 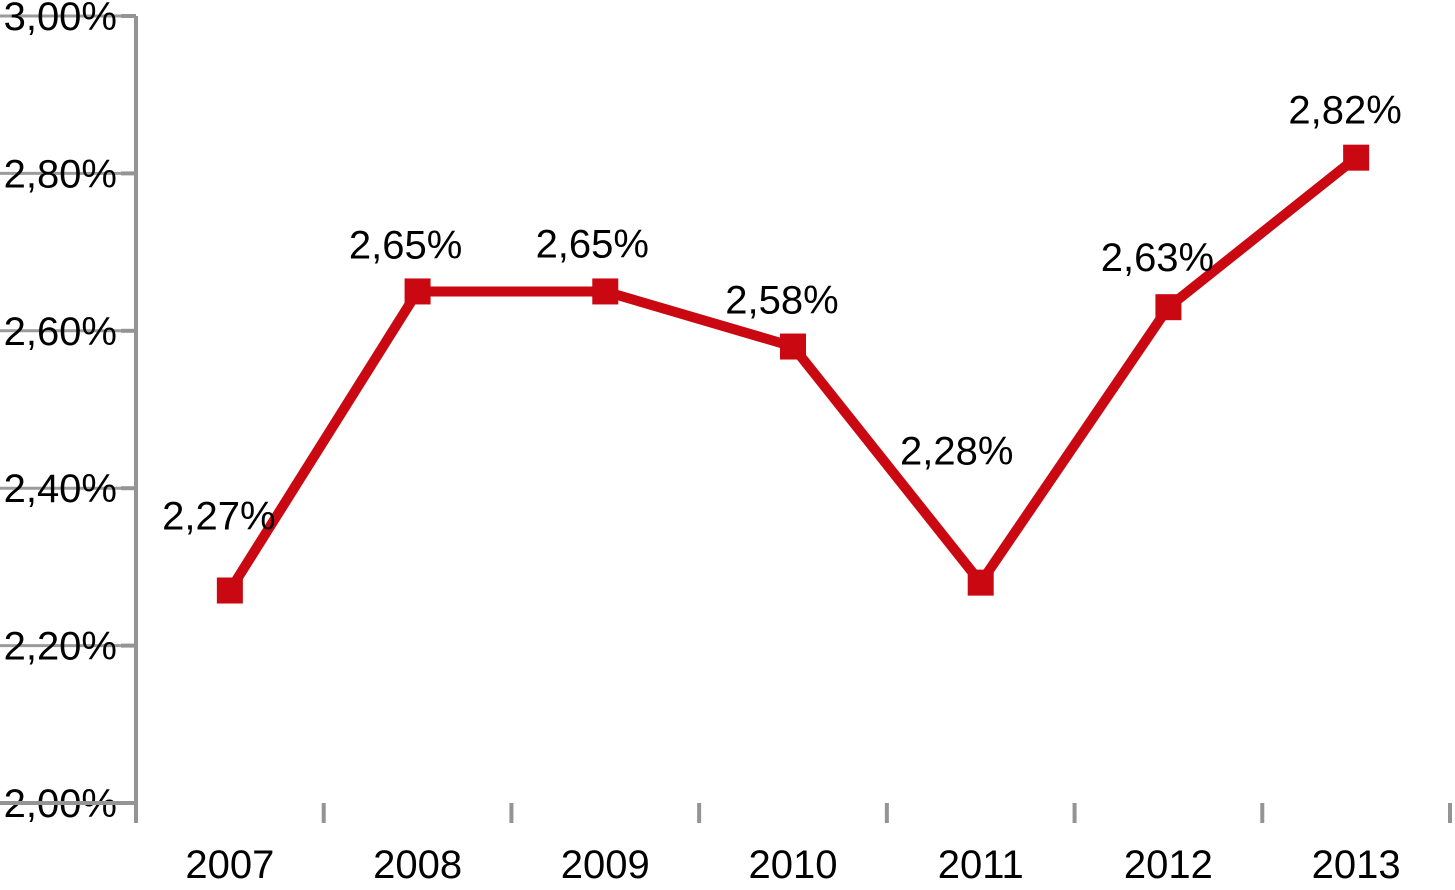 I want to click on x-tick-label: 2008, so click(x=417, y=865).